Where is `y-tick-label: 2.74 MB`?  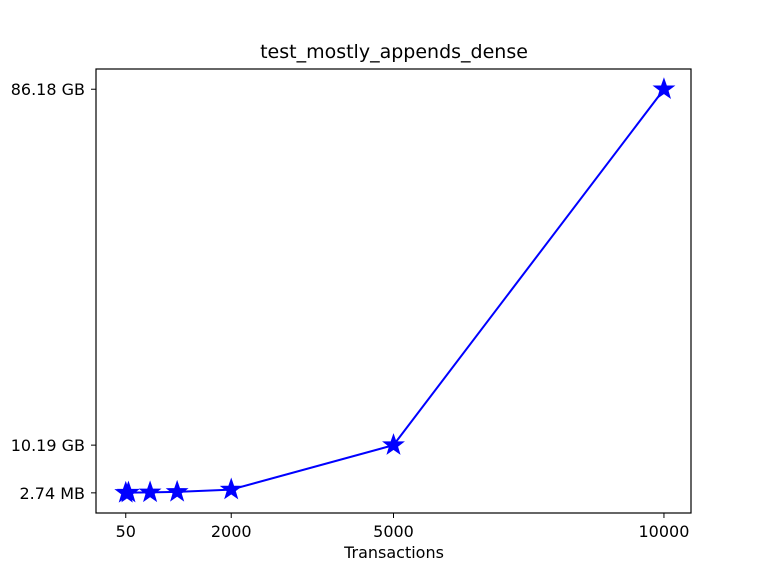
y-tick-label: 2.74 MB is located at coordinates (53, 493).